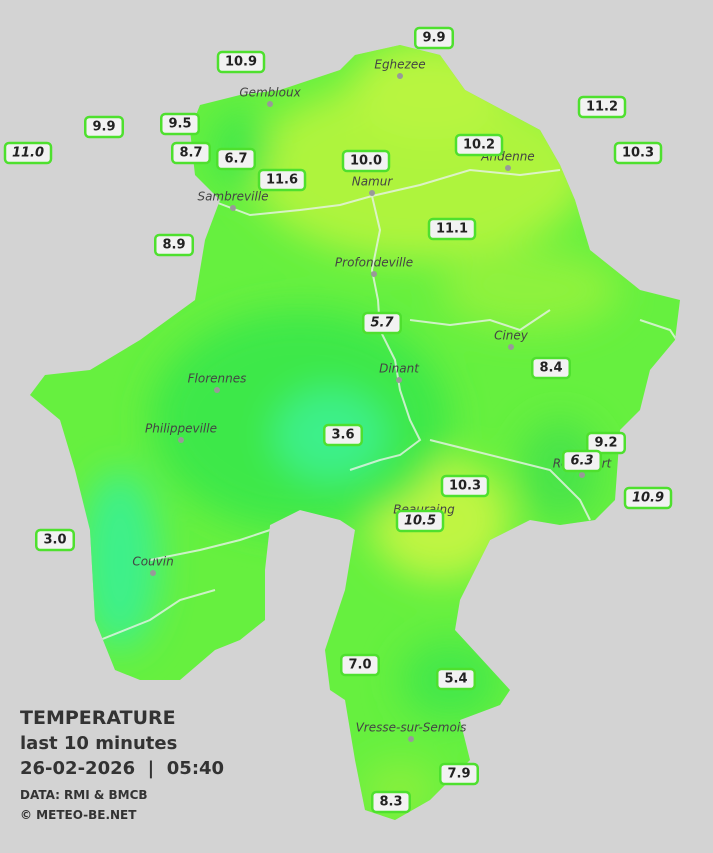 This screenshot has height=853, width=713. Describe the element at coordinates (84, 795) in the screenshot. I see `source: DATA: RMI & BMCB` at that location.